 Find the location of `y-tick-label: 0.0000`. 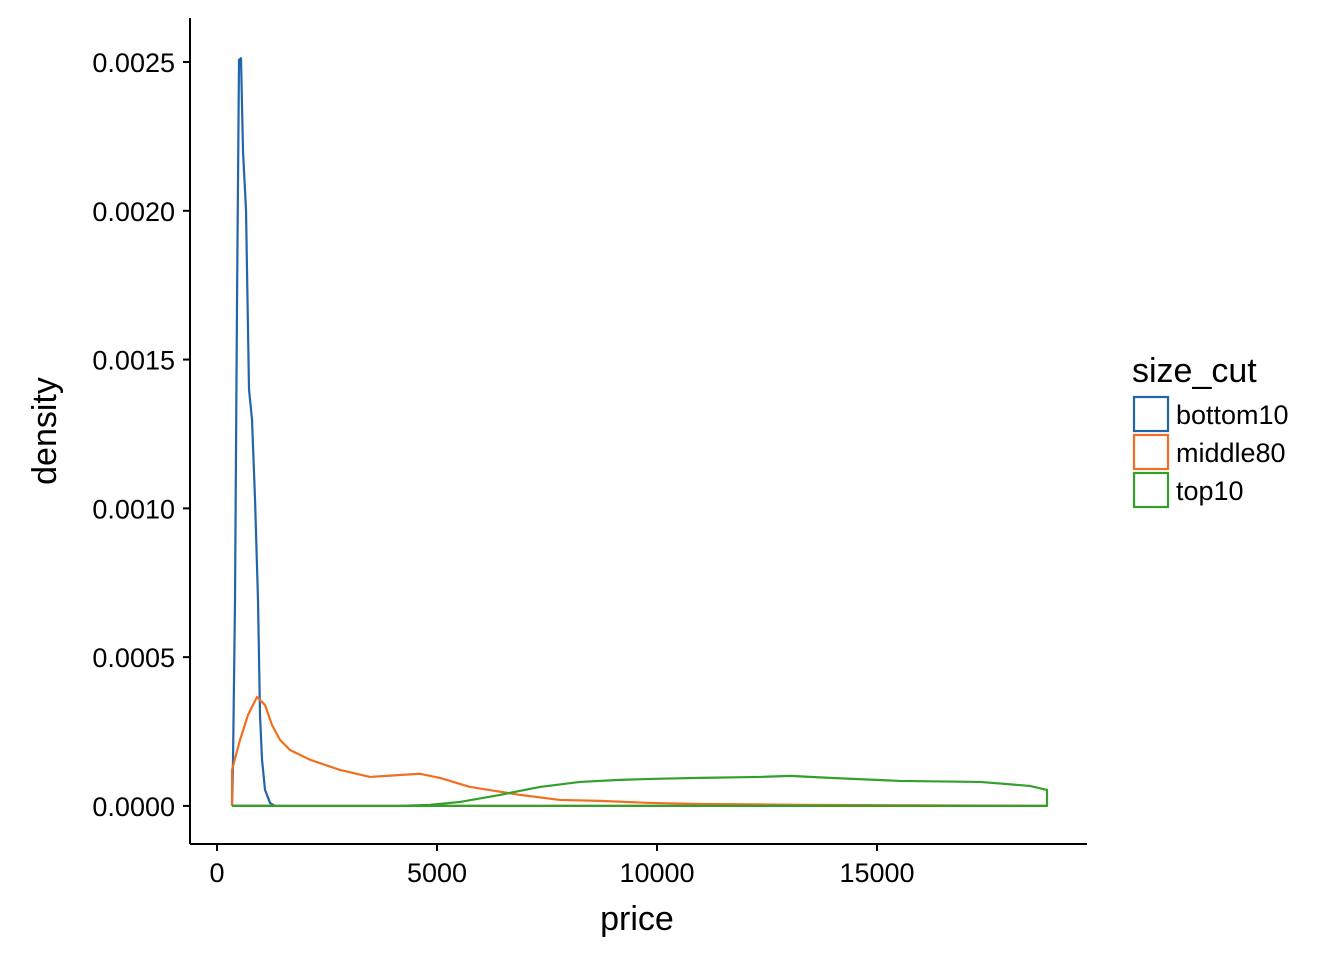

y-tick-label: 0.0000 is located at coordinates (133, 807).